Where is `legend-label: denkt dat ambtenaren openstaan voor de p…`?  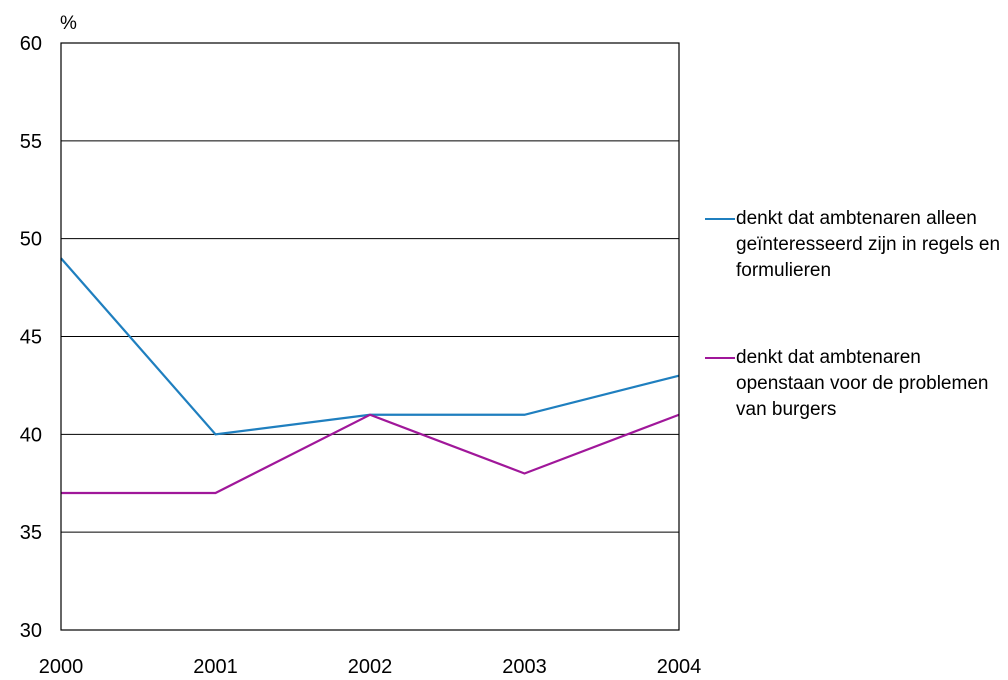 legend-label: denkt dat ambtenaren openstaan voor de p… is located at coordinates (862, 383).